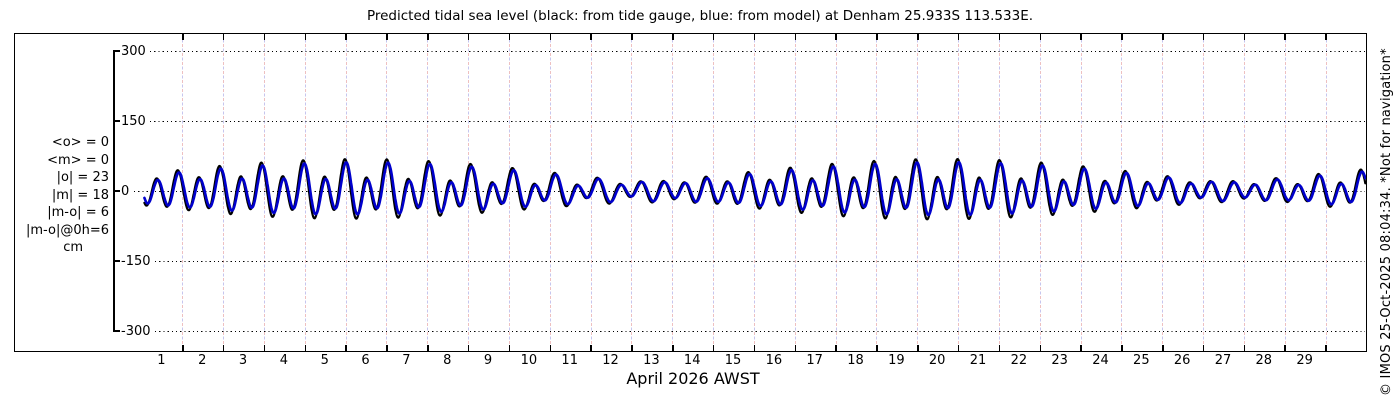 The image size is (1400, 400). What do you see at coordinates (488, 360) in the screenshot?
I see `x-tick-label: 9` at bounding box center [488, 360].